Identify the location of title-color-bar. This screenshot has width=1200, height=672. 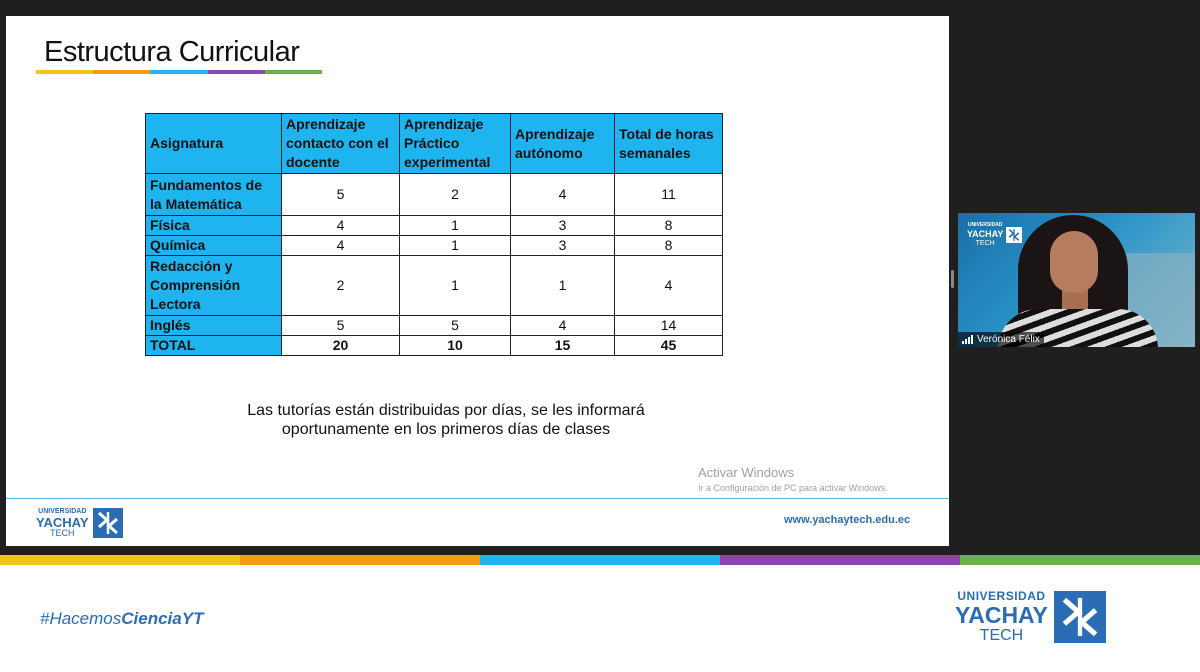
(179, 72).